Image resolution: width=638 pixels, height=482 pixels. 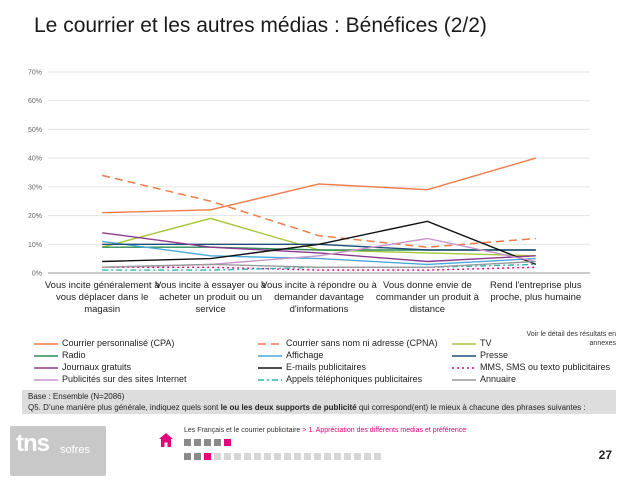 What do you see at coordinates (166, 440) in the screenshot?
I see `home-icon` at bounding box center [166, 440].